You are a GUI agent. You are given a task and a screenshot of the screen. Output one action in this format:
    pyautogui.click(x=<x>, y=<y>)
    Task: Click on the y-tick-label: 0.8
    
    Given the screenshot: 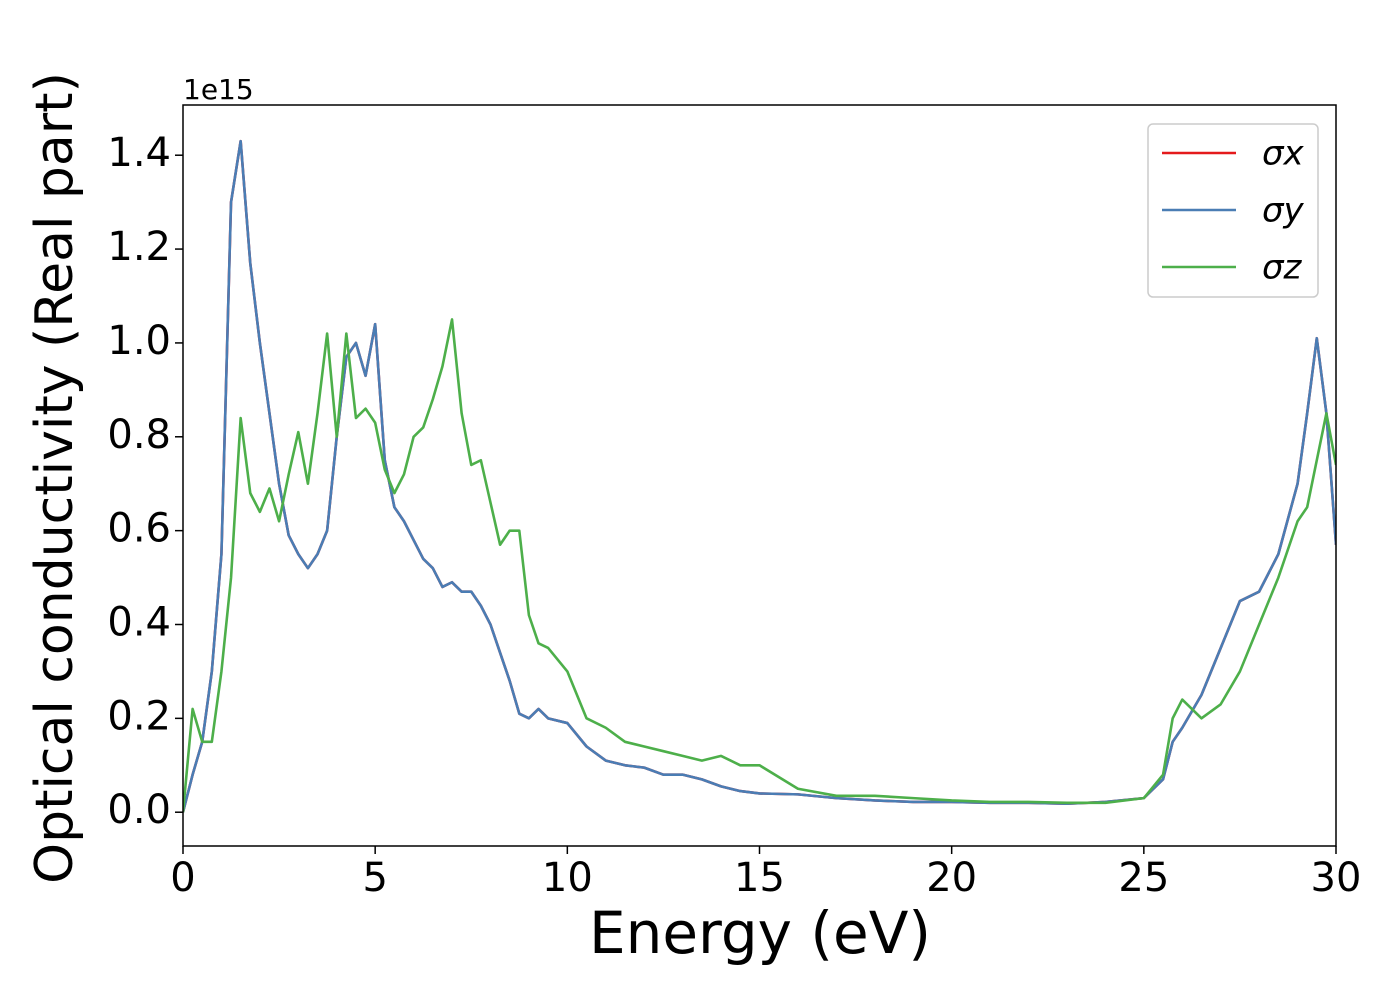 What is the action you would take?
    pyautogui.click(x=139, y=435)
    